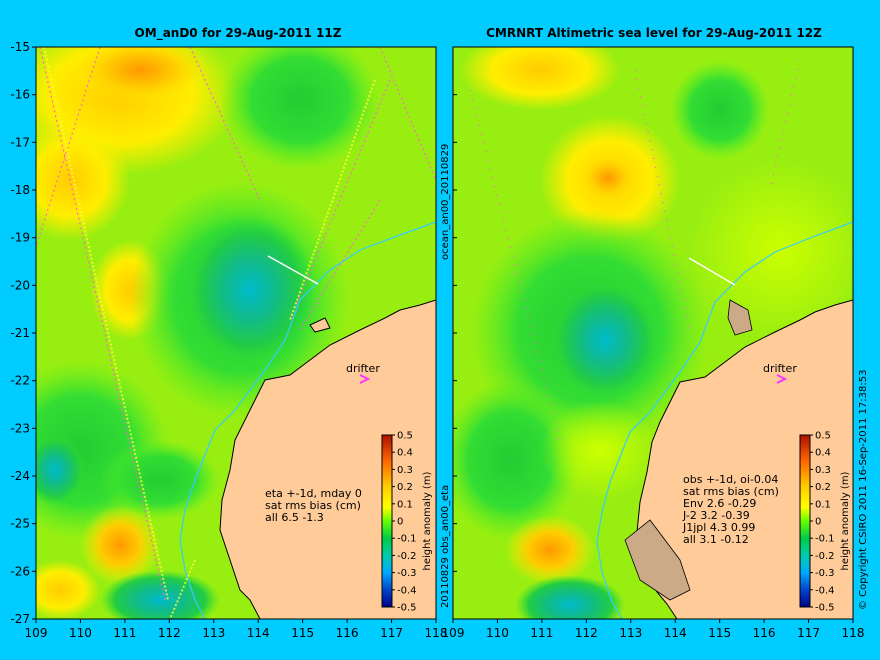 This screenshot has width=880, height=660. What do you see at coordinates (20, 238) in the screenshot?
I see `y-tick-label: -19` at bounding box center [20, 238].